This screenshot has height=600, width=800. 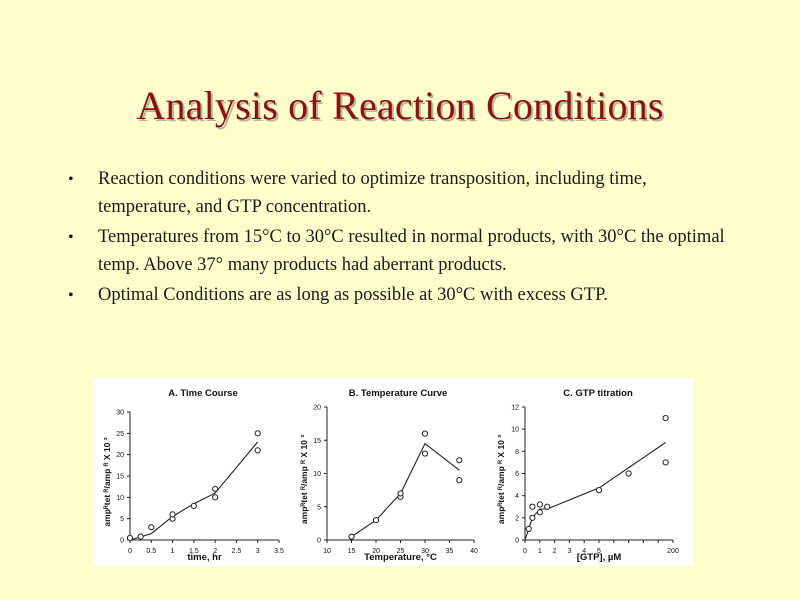 I want to click on slide-title: Analysis of Reaction Conditions, so click(x=400, y=105).